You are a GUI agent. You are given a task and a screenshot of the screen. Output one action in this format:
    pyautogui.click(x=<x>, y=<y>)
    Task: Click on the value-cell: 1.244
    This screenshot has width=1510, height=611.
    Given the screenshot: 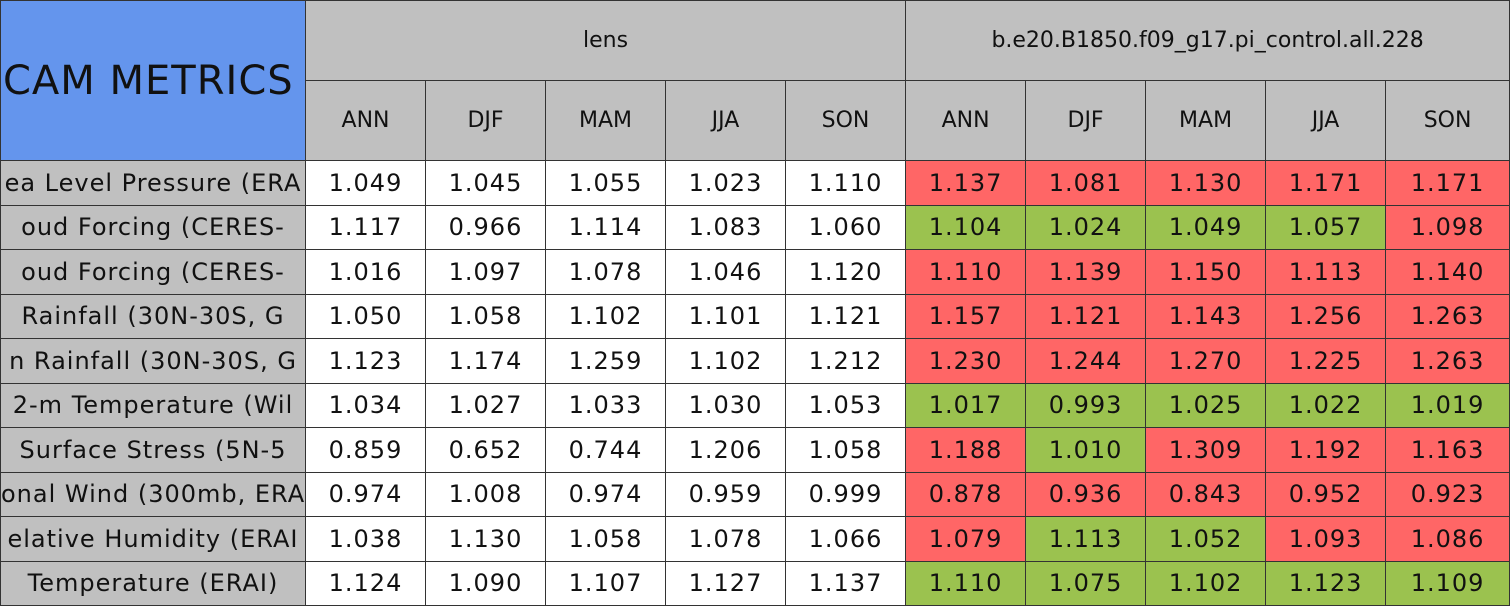 What is the action you would take?
    pyautogui.click(x=1086, y=361)
    